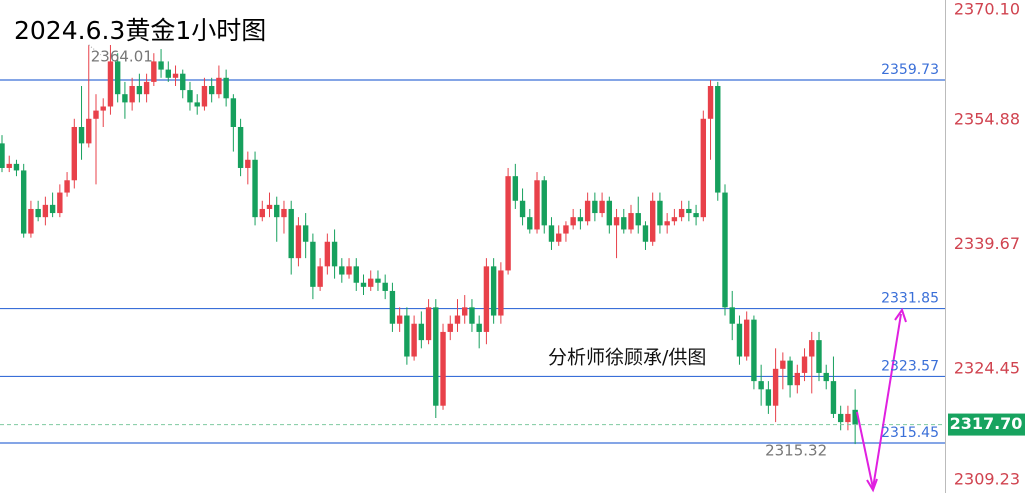 The width and height of the screenshot is (1025, 493). I want to click on y-tick-label: 2339.67, so click(987, 243).